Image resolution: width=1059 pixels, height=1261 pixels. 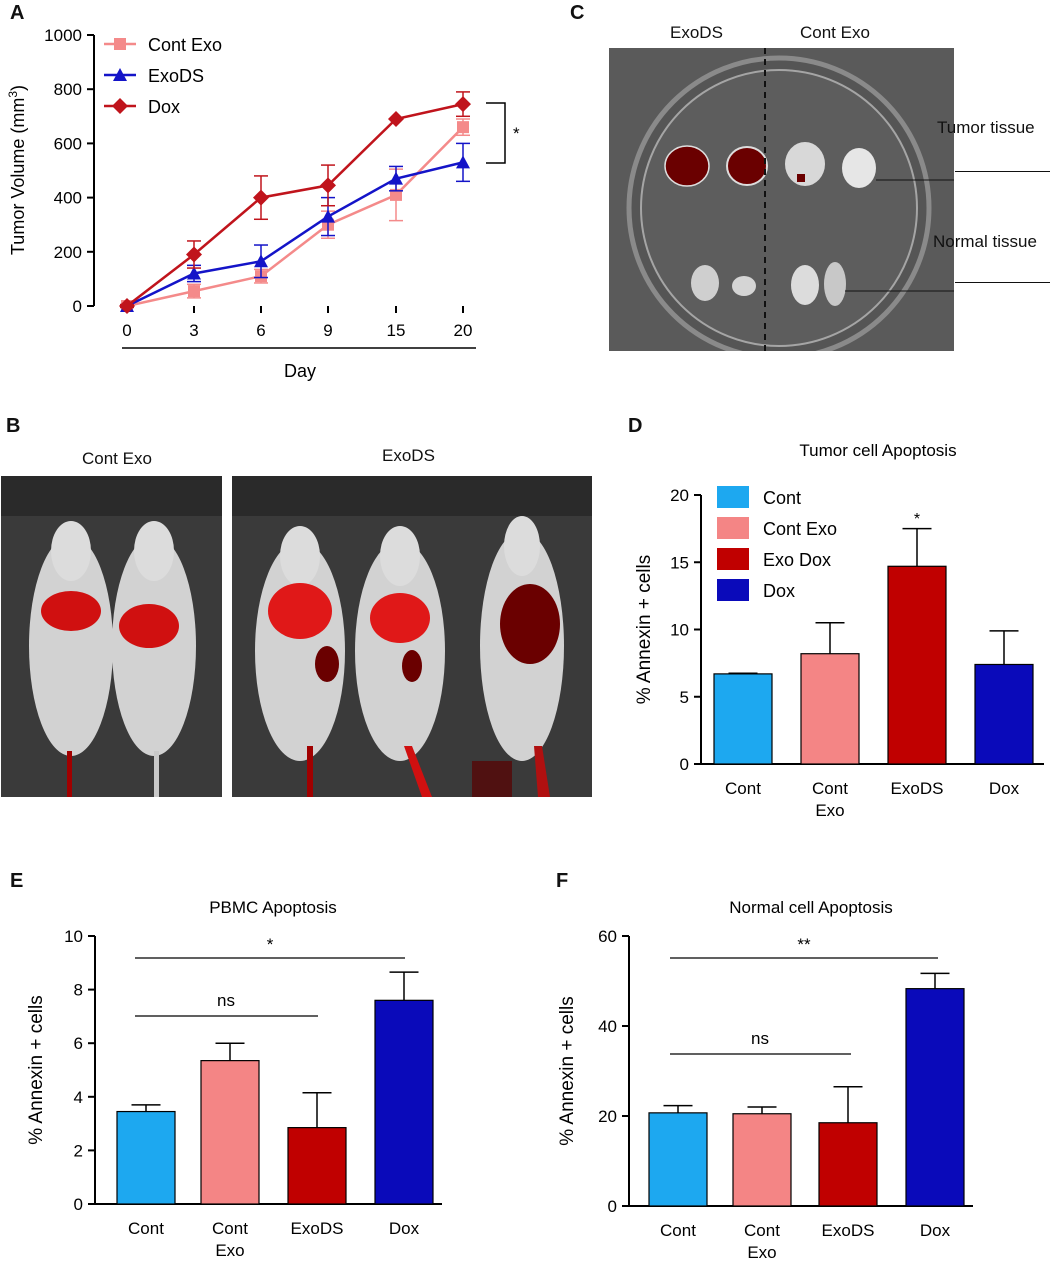 I want to click on cont-exo-mice-photo, so click(x=111, y=636).